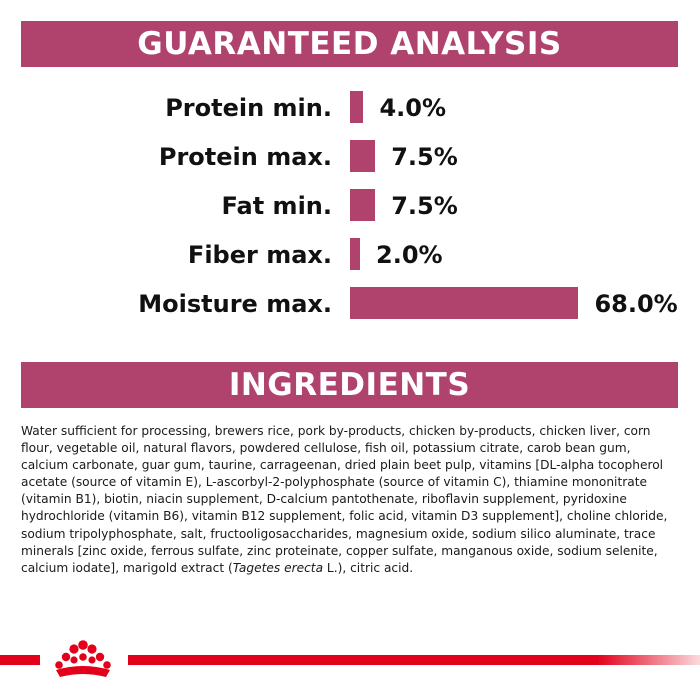 This screenshot has width=700, height=700. I want to click on crown-icon, so click(83, 658).